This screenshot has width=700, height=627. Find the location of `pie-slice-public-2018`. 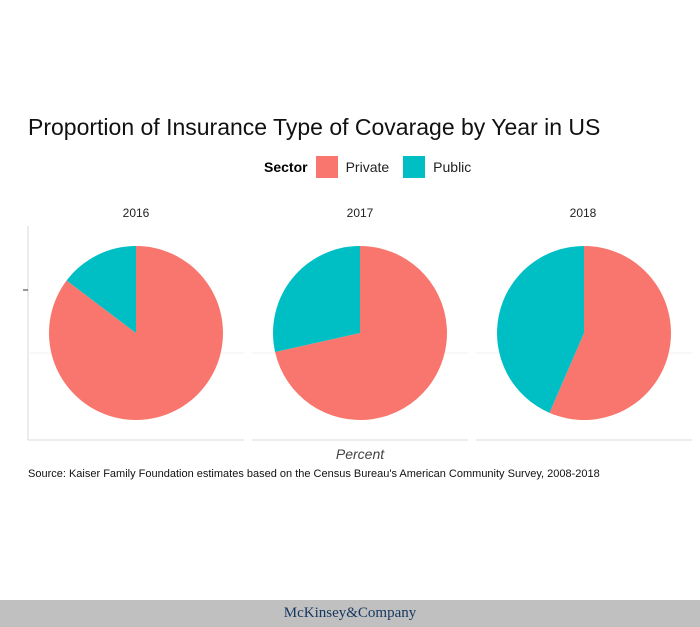

pie-slice-public-2018 is located at coordinates (540, 329).